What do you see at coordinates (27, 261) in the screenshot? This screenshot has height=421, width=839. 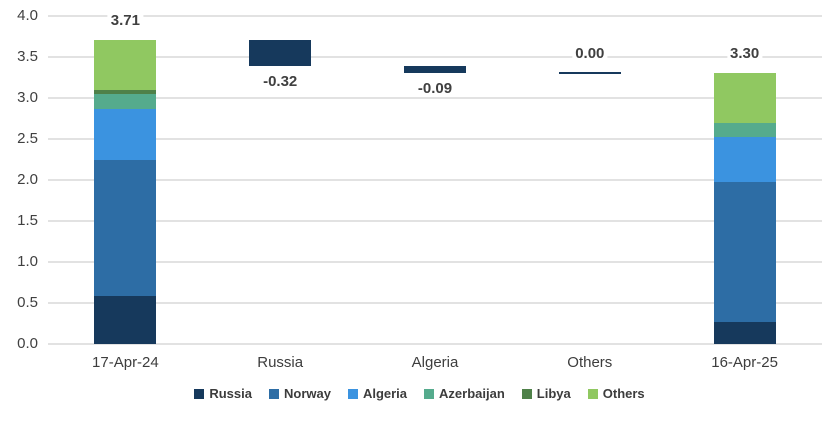 I see `y-axis-tick: 1.0` at bounding box center [27, 261].